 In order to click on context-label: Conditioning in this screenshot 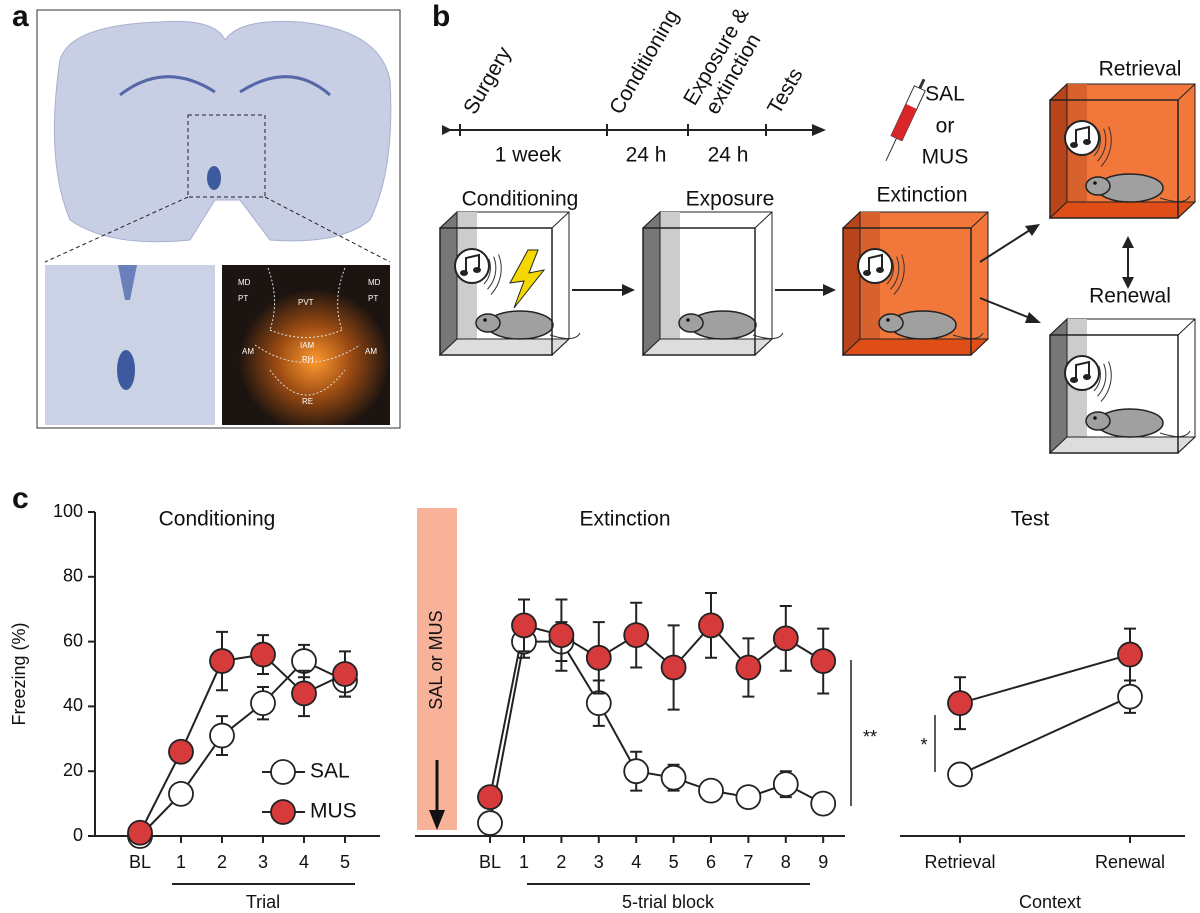, I will do `click(520, 199)`.